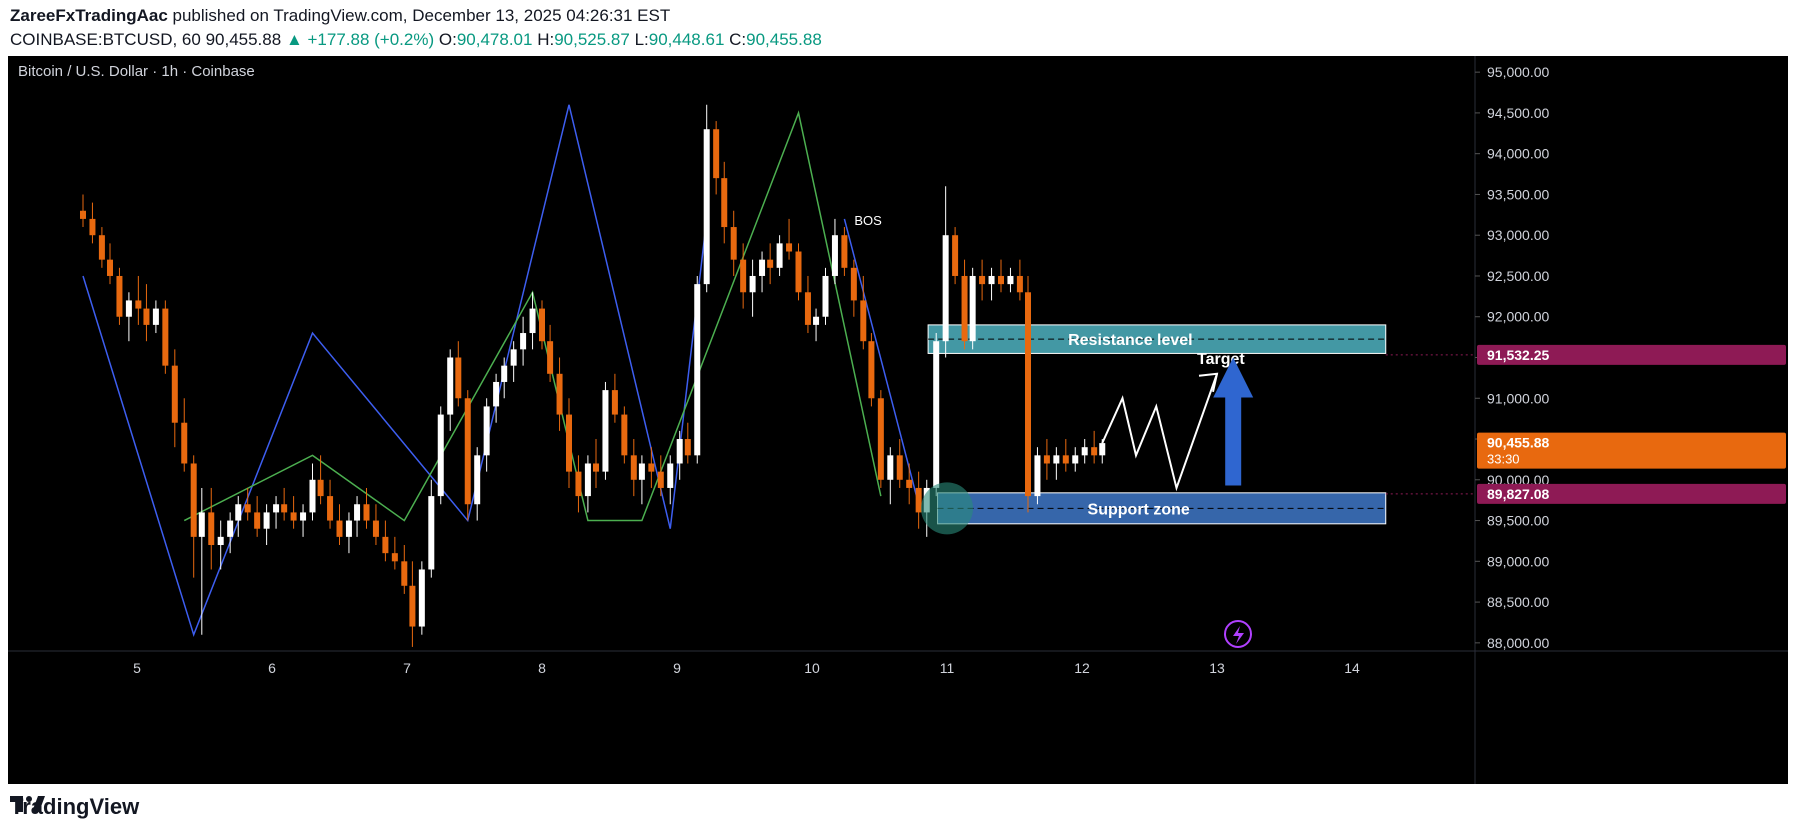 This screenshot has width=1796, height=832. What do you see at coordinates (1518, 643) in the screenshot?
I see `y-tick-label: 88,000.00` at bounding box center [1518, 643].